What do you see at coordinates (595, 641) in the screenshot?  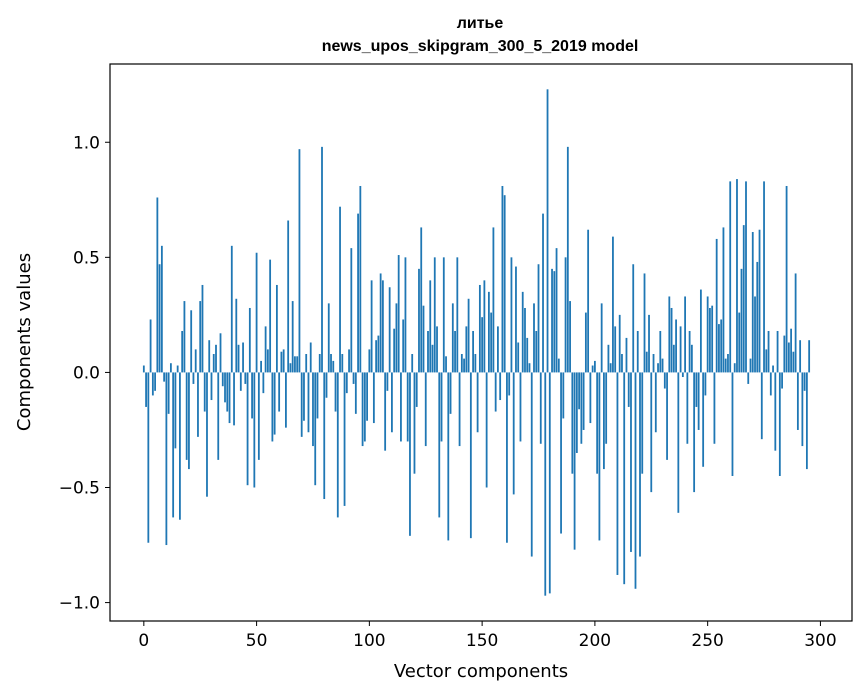 I see `x-tick-label: 200` at bounding box center [595, 641].